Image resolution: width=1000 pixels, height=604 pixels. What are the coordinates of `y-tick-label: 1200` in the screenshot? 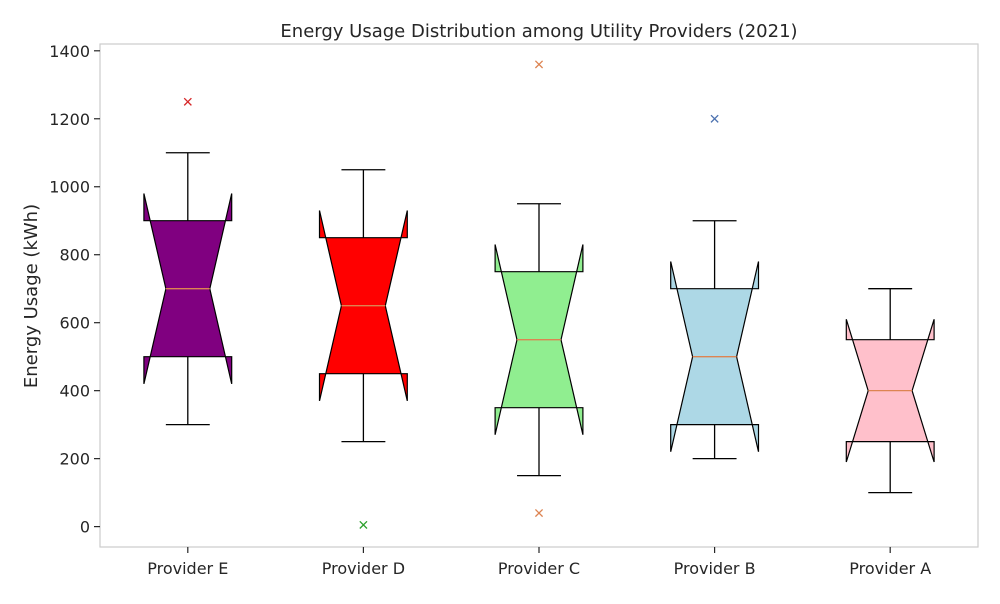 It's located at (69, 119).